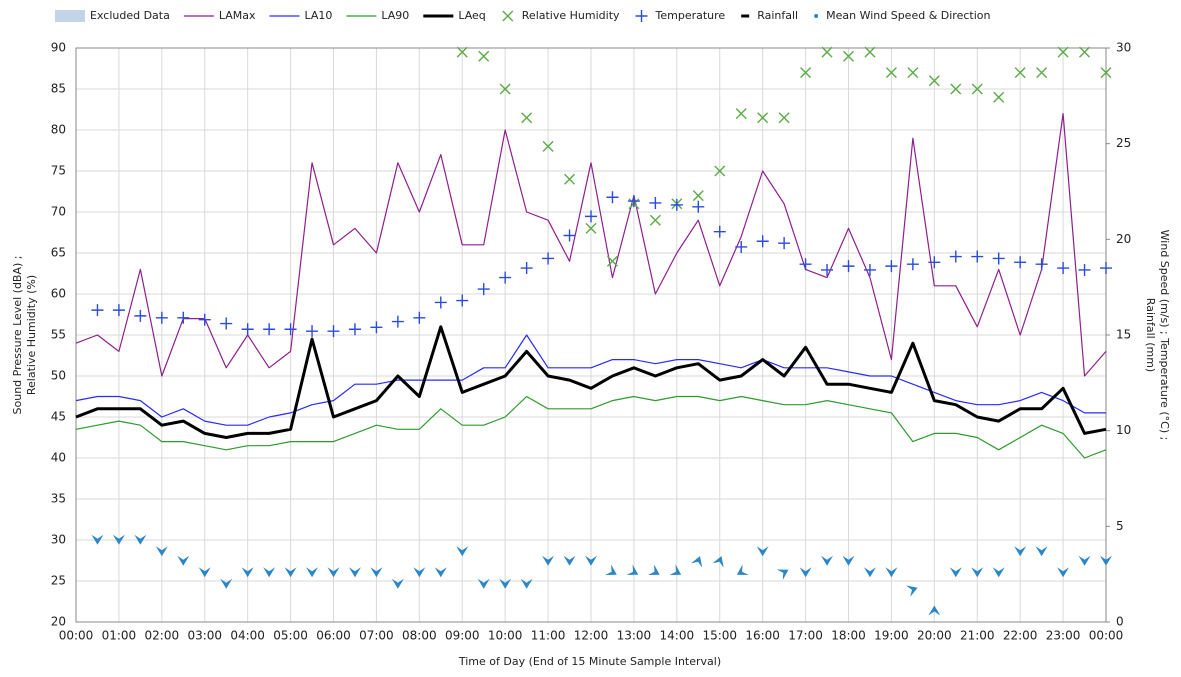 The height and width of the screenshot is (677, 1181). Describe the element at coordinates (377, 15) in the screenshot. I see `legend-item: LA90` at that location.